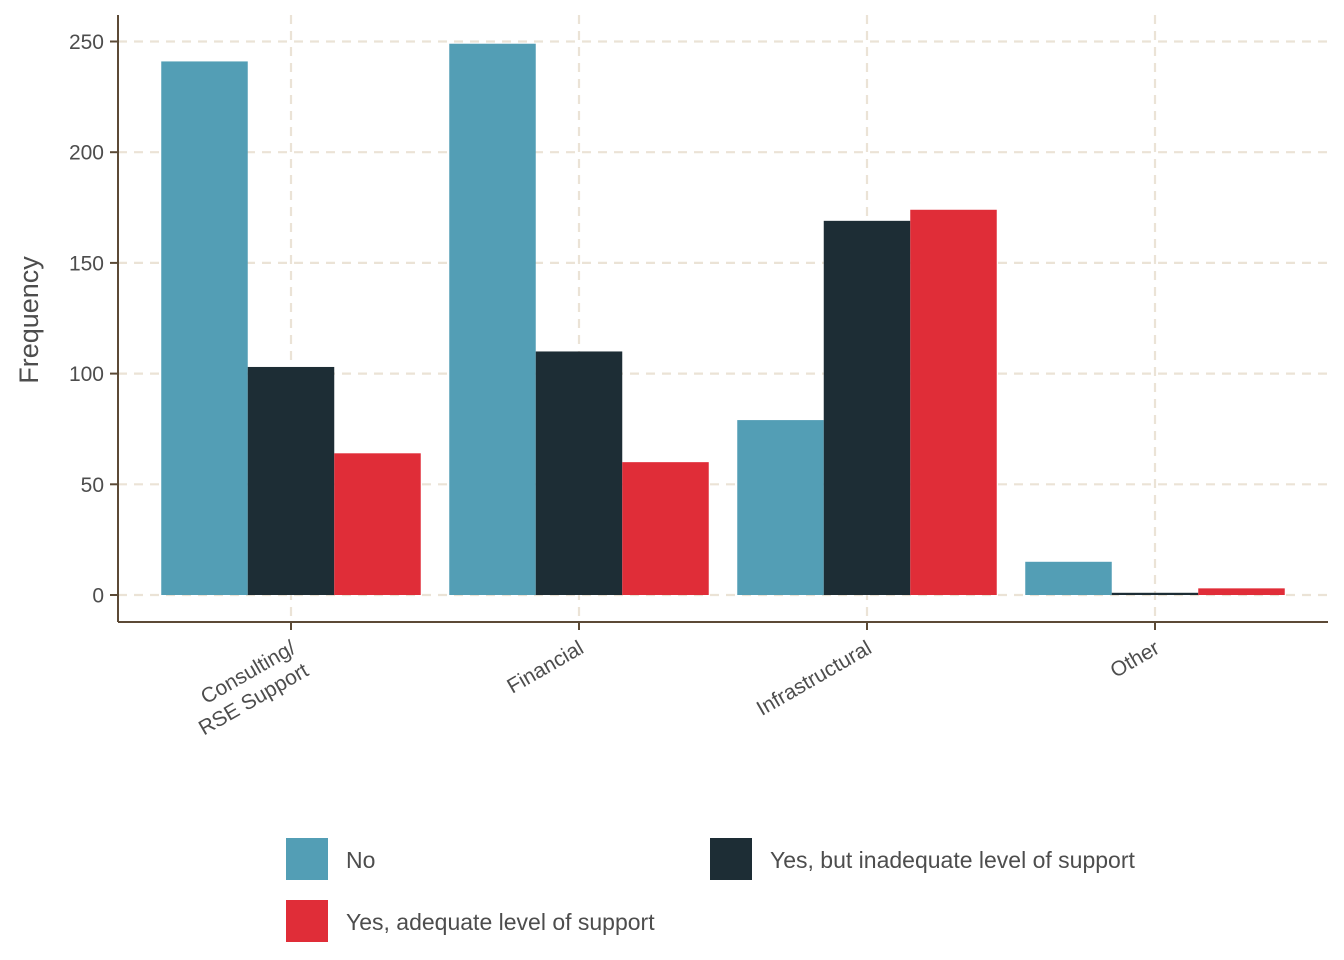  I want to click on y-tick-label: 100, so click(86, 374).